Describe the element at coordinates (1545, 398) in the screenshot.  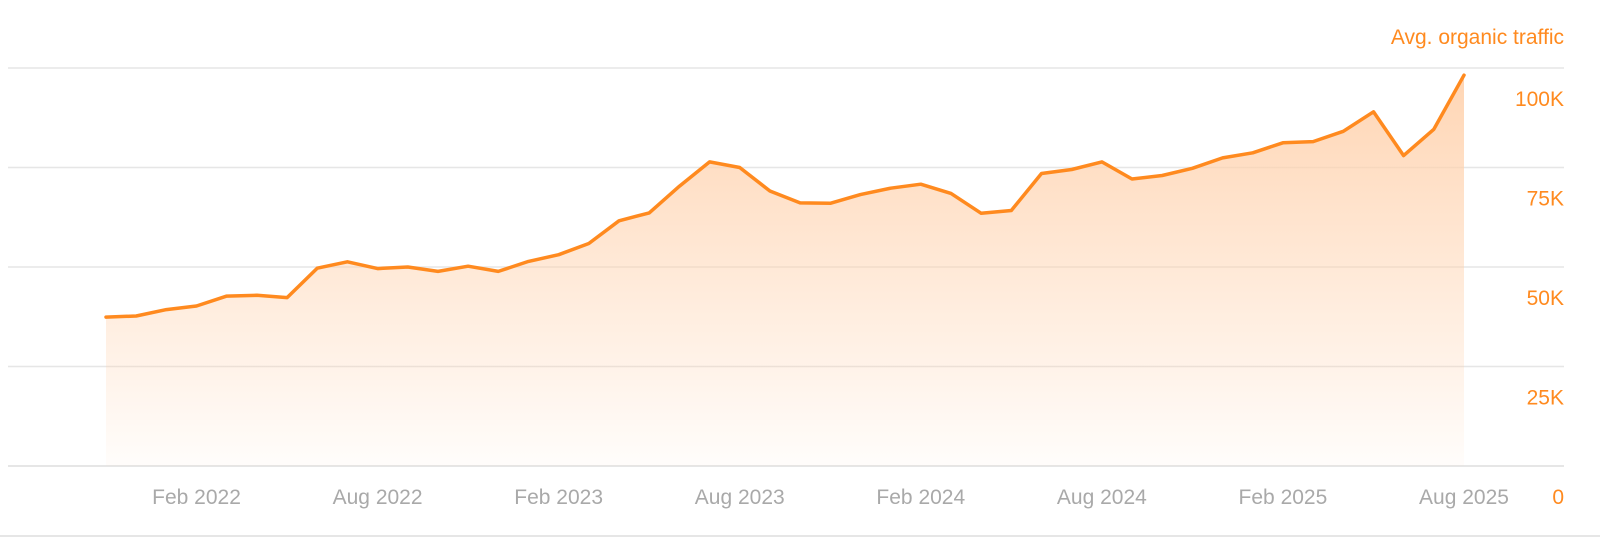
I see `y-tick-label: 25K` at that location.